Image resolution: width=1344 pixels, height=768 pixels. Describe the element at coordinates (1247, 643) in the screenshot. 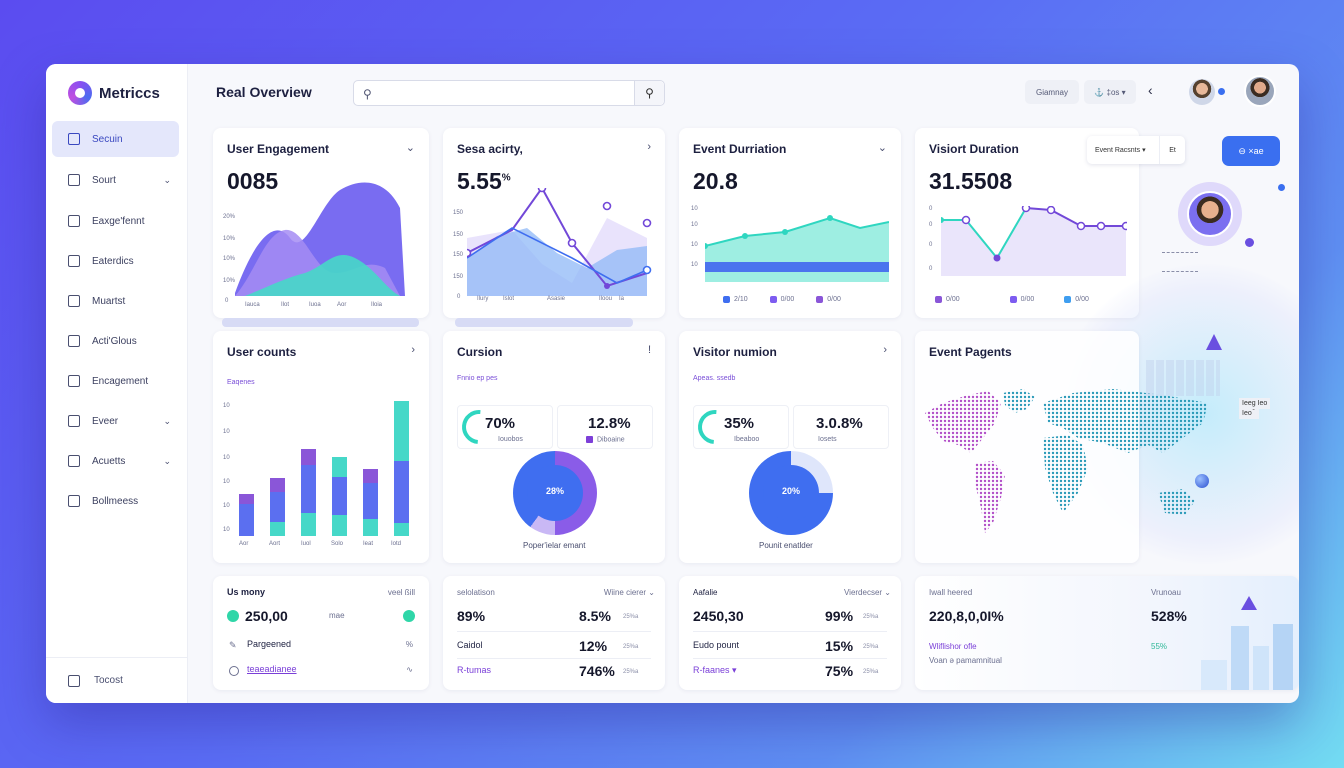

I see `decorative-bars` at that location.